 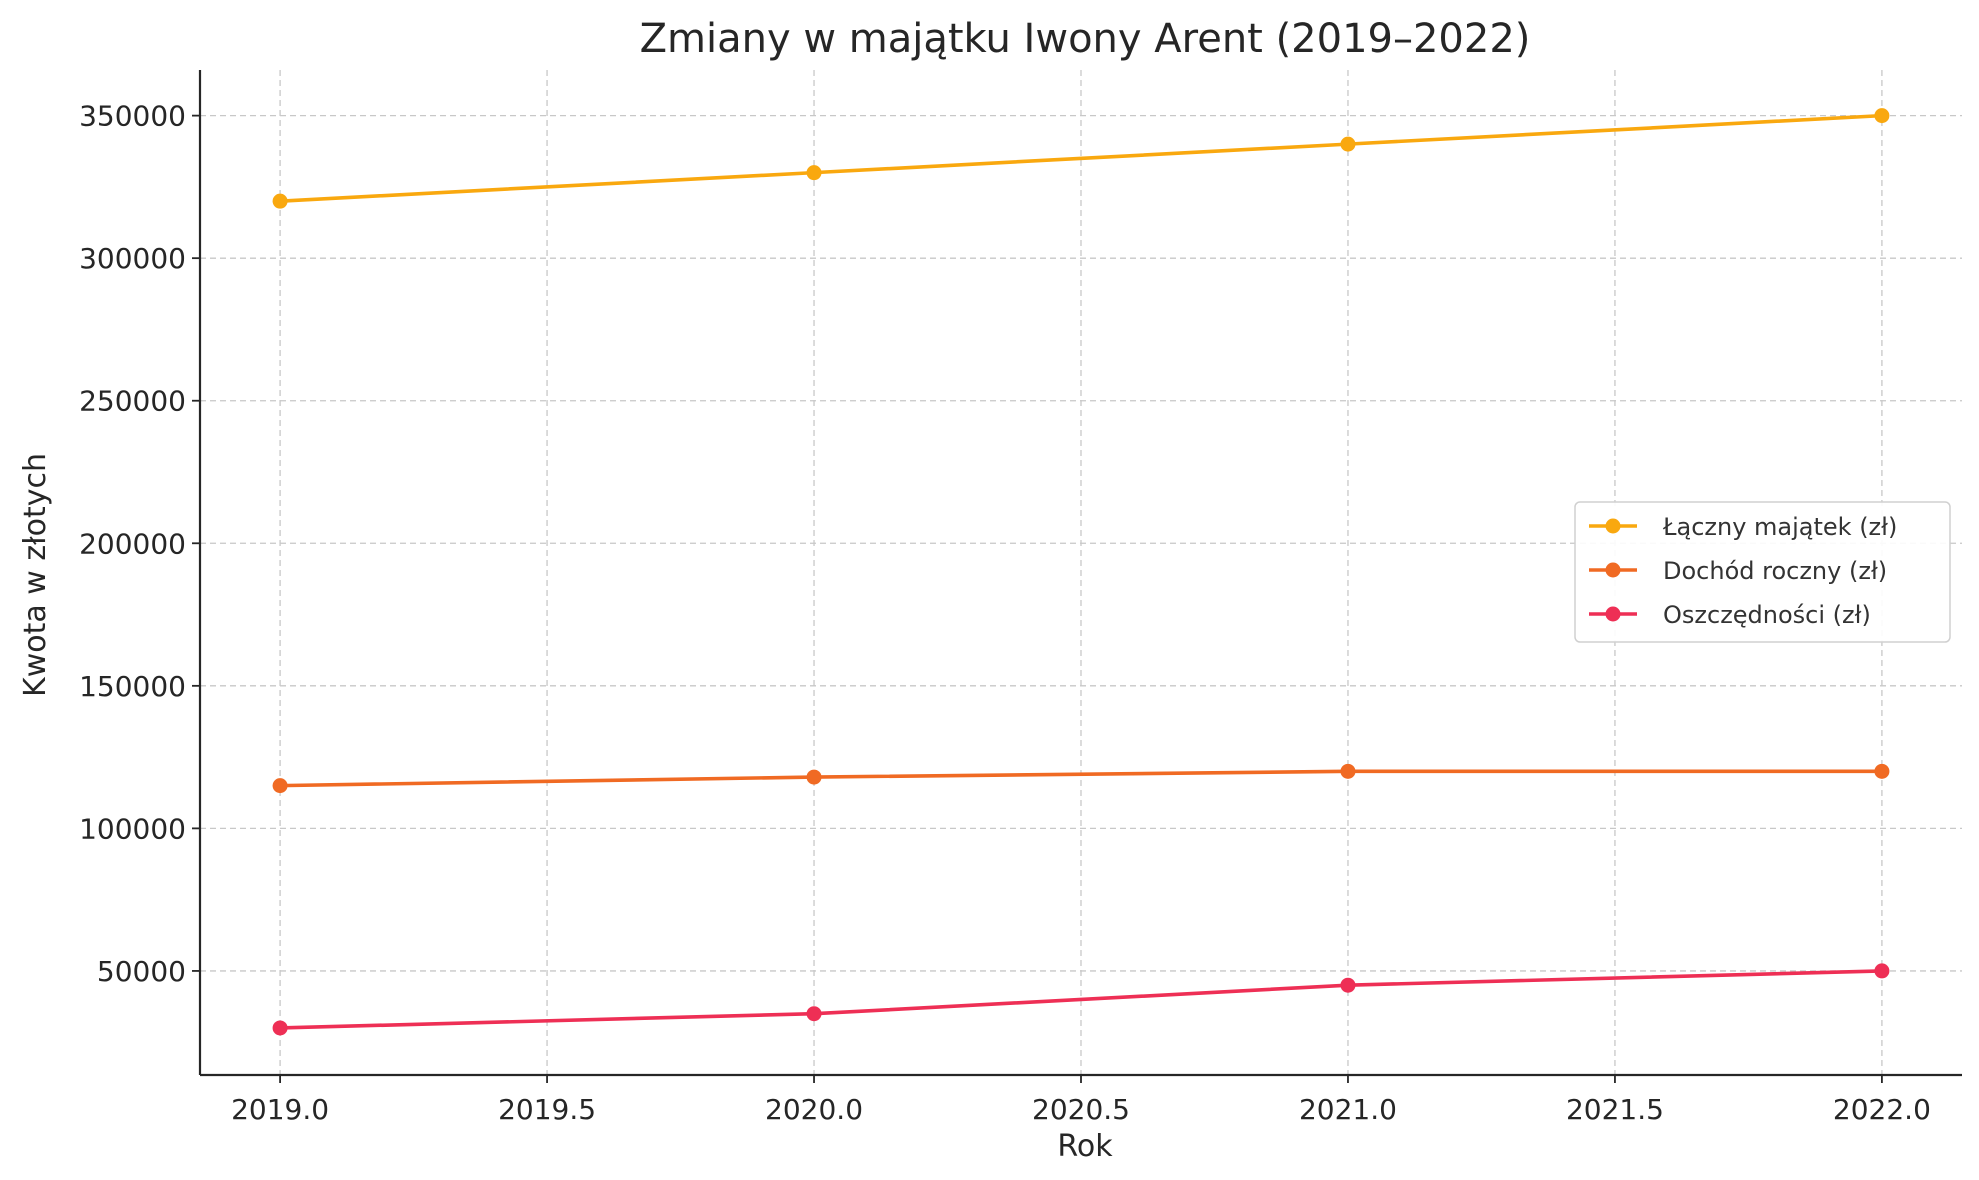 I want to click on y-tick-label: 300000, so click(x=132, y=258).